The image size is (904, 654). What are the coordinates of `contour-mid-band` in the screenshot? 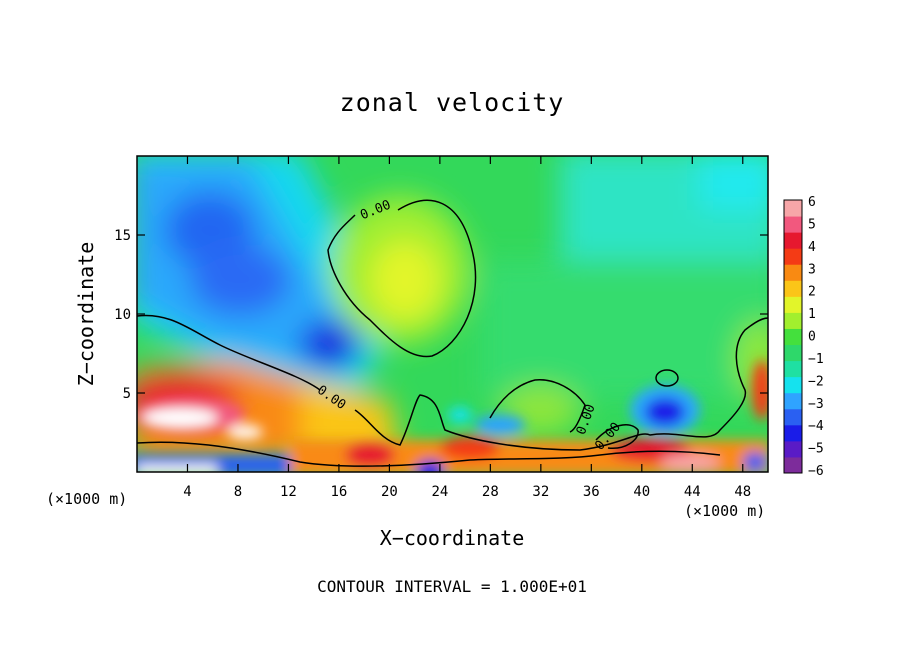 It's located at (561, 384).